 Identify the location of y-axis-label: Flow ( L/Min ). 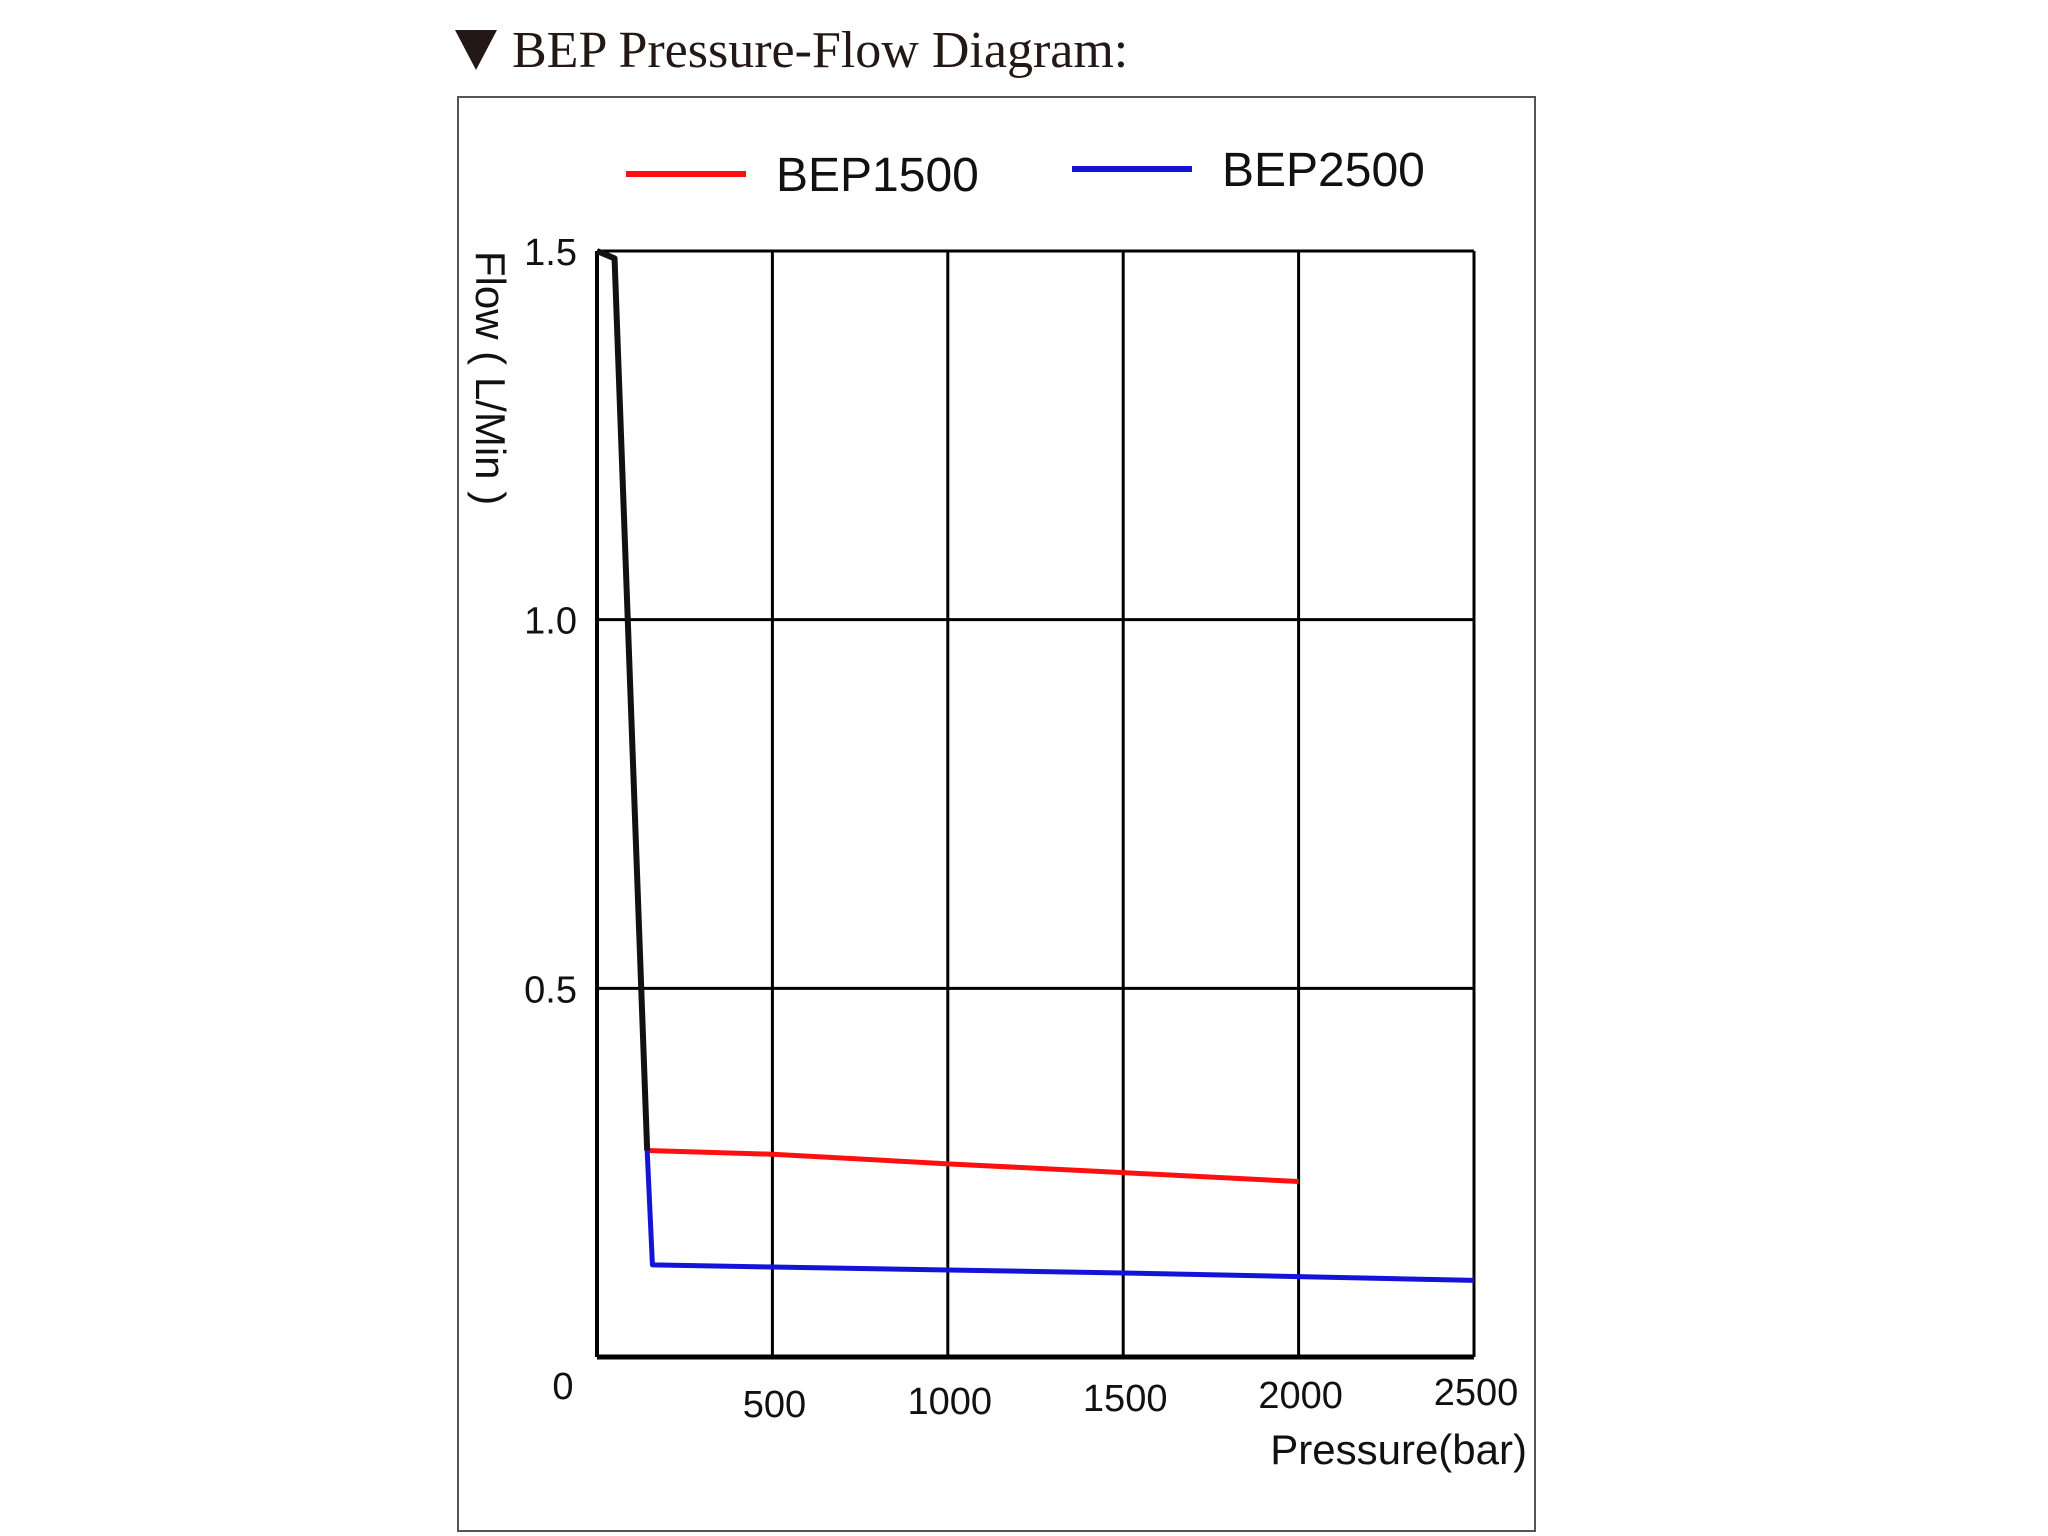
(490, 378).